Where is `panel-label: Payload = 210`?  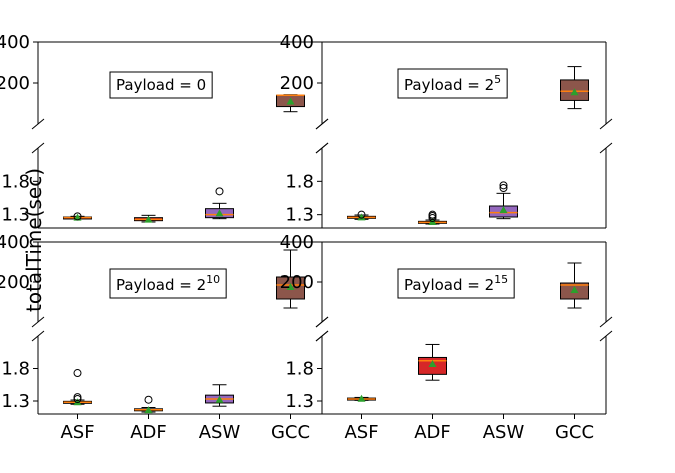 panel-label: Payload = 210 is located at coordinates (168, 283).